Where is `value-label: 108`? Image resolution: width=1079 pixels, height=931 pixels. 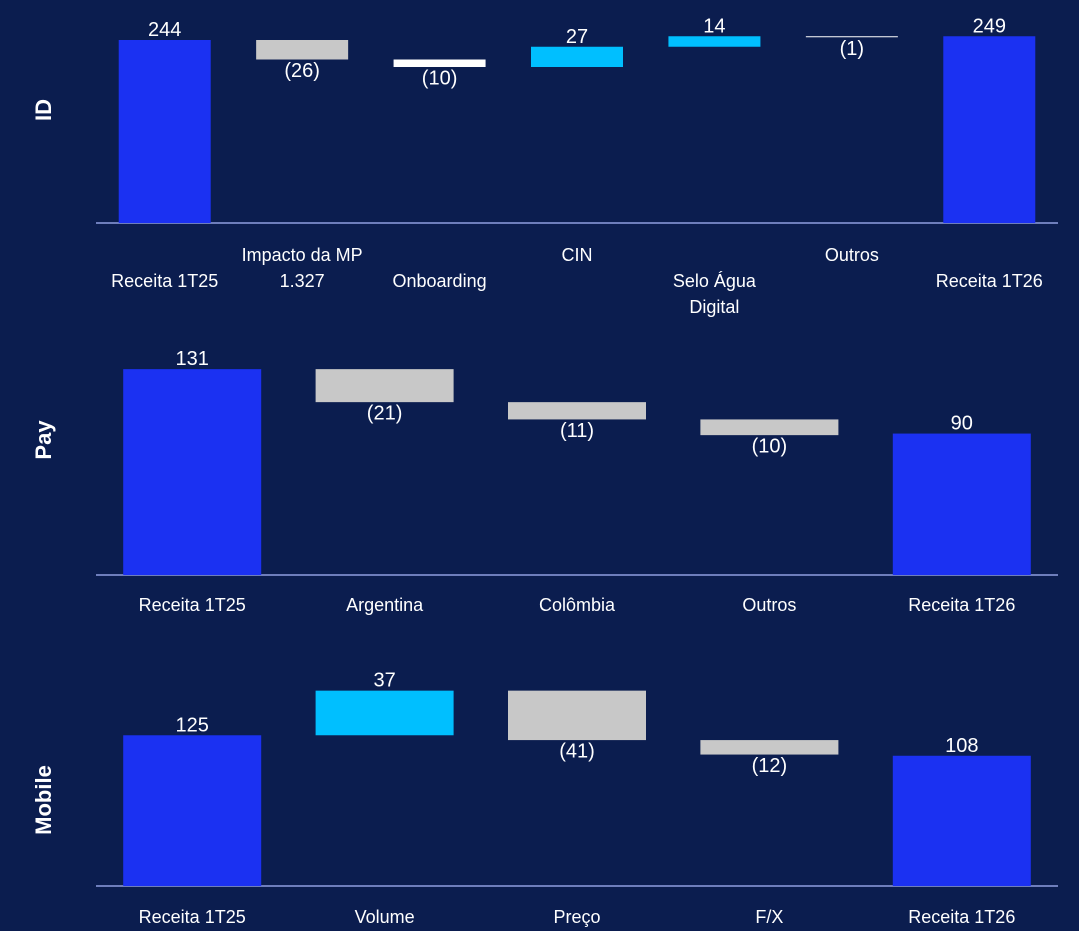 value-label: 108 is located at coordinates (961, 746).